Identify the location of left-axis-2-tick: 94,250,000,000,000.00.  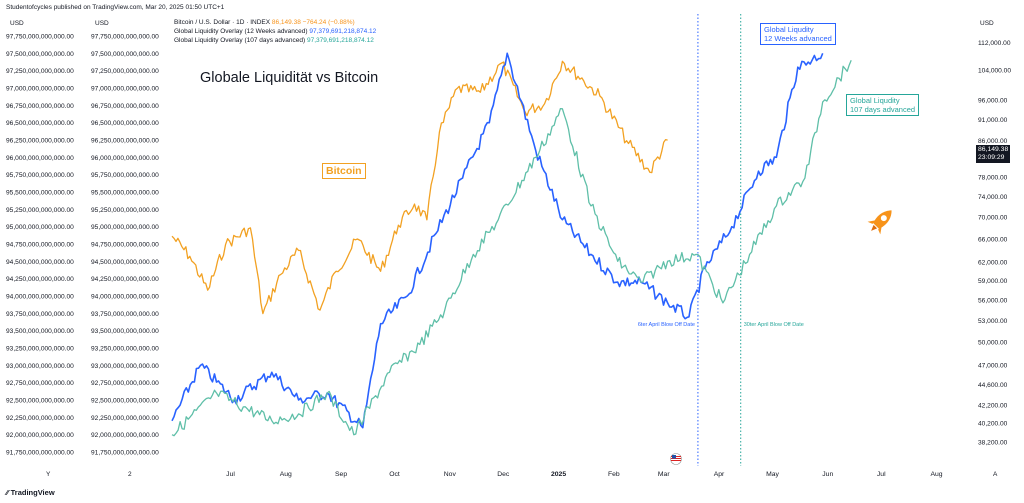
(125, 279).